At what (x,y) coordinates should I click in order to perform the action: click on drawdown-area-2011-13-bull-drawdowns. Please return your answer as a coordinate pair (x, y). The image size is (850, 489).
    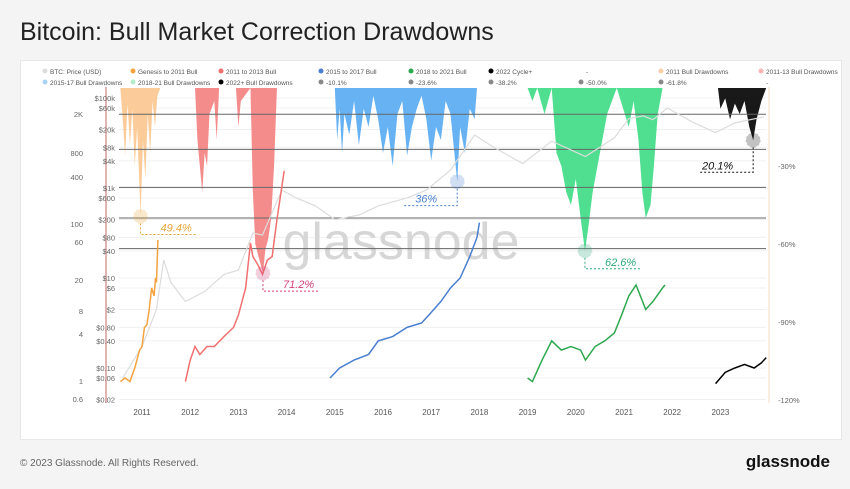
    Looking at the image, I should click on (236, 181).